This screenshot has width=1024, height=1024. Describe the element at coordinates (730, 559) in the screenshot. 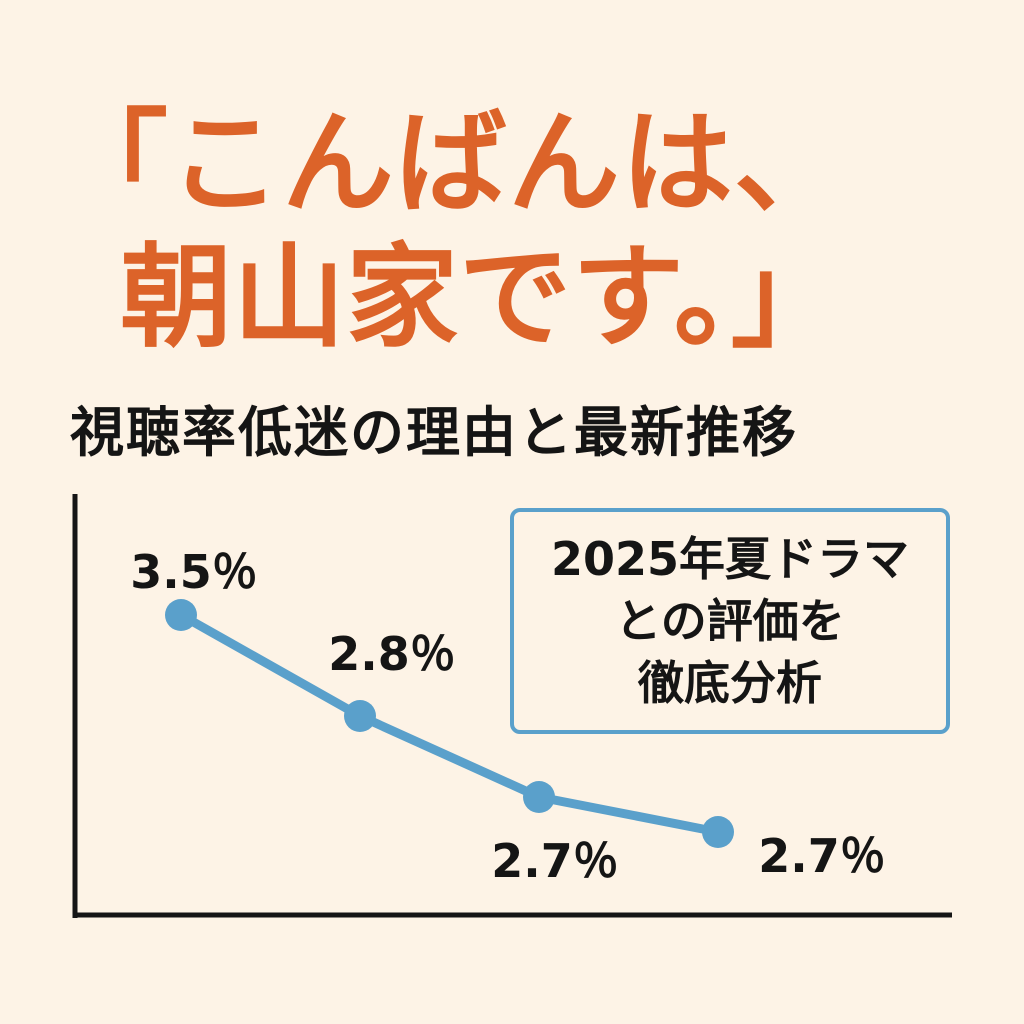

I see `callout-line-1: 2025年夏ドラマ` at that location.